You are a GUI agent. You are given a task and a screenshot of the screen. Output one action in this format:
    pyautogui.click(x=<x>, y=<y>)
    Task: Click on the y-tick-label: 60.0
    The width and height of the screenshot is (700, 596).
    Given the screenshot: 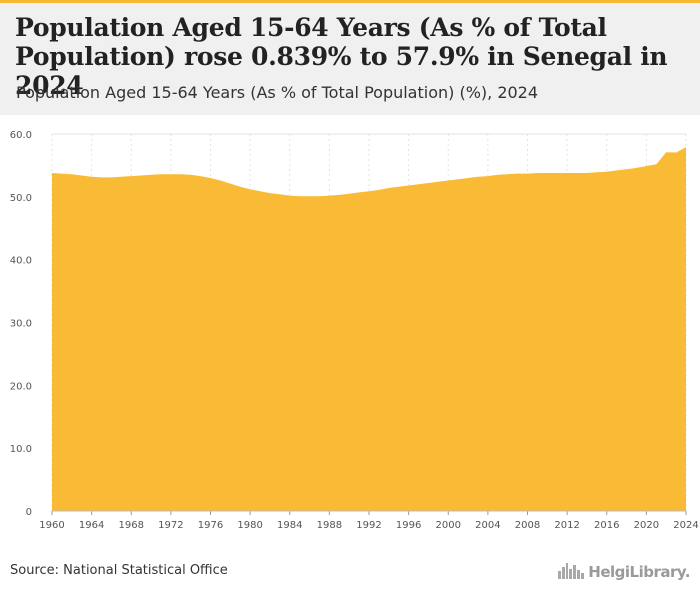 What is the action you would take?
    pyautogui.click(x=21, y=135)
    